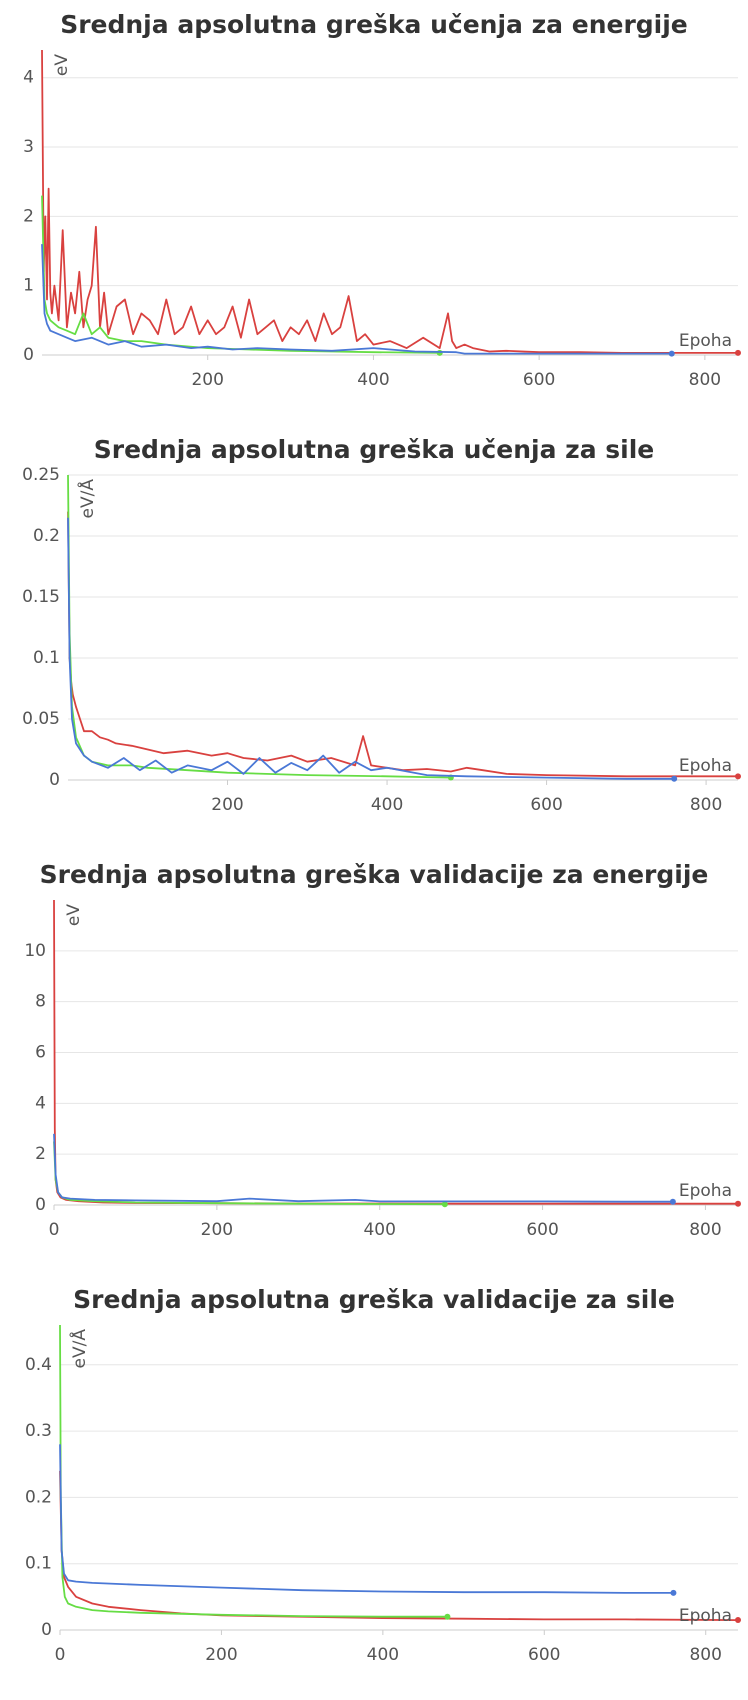  Describe the element at coordinates (28, 147) in the screenshot. I see `y-tick-label: 3` at that location.